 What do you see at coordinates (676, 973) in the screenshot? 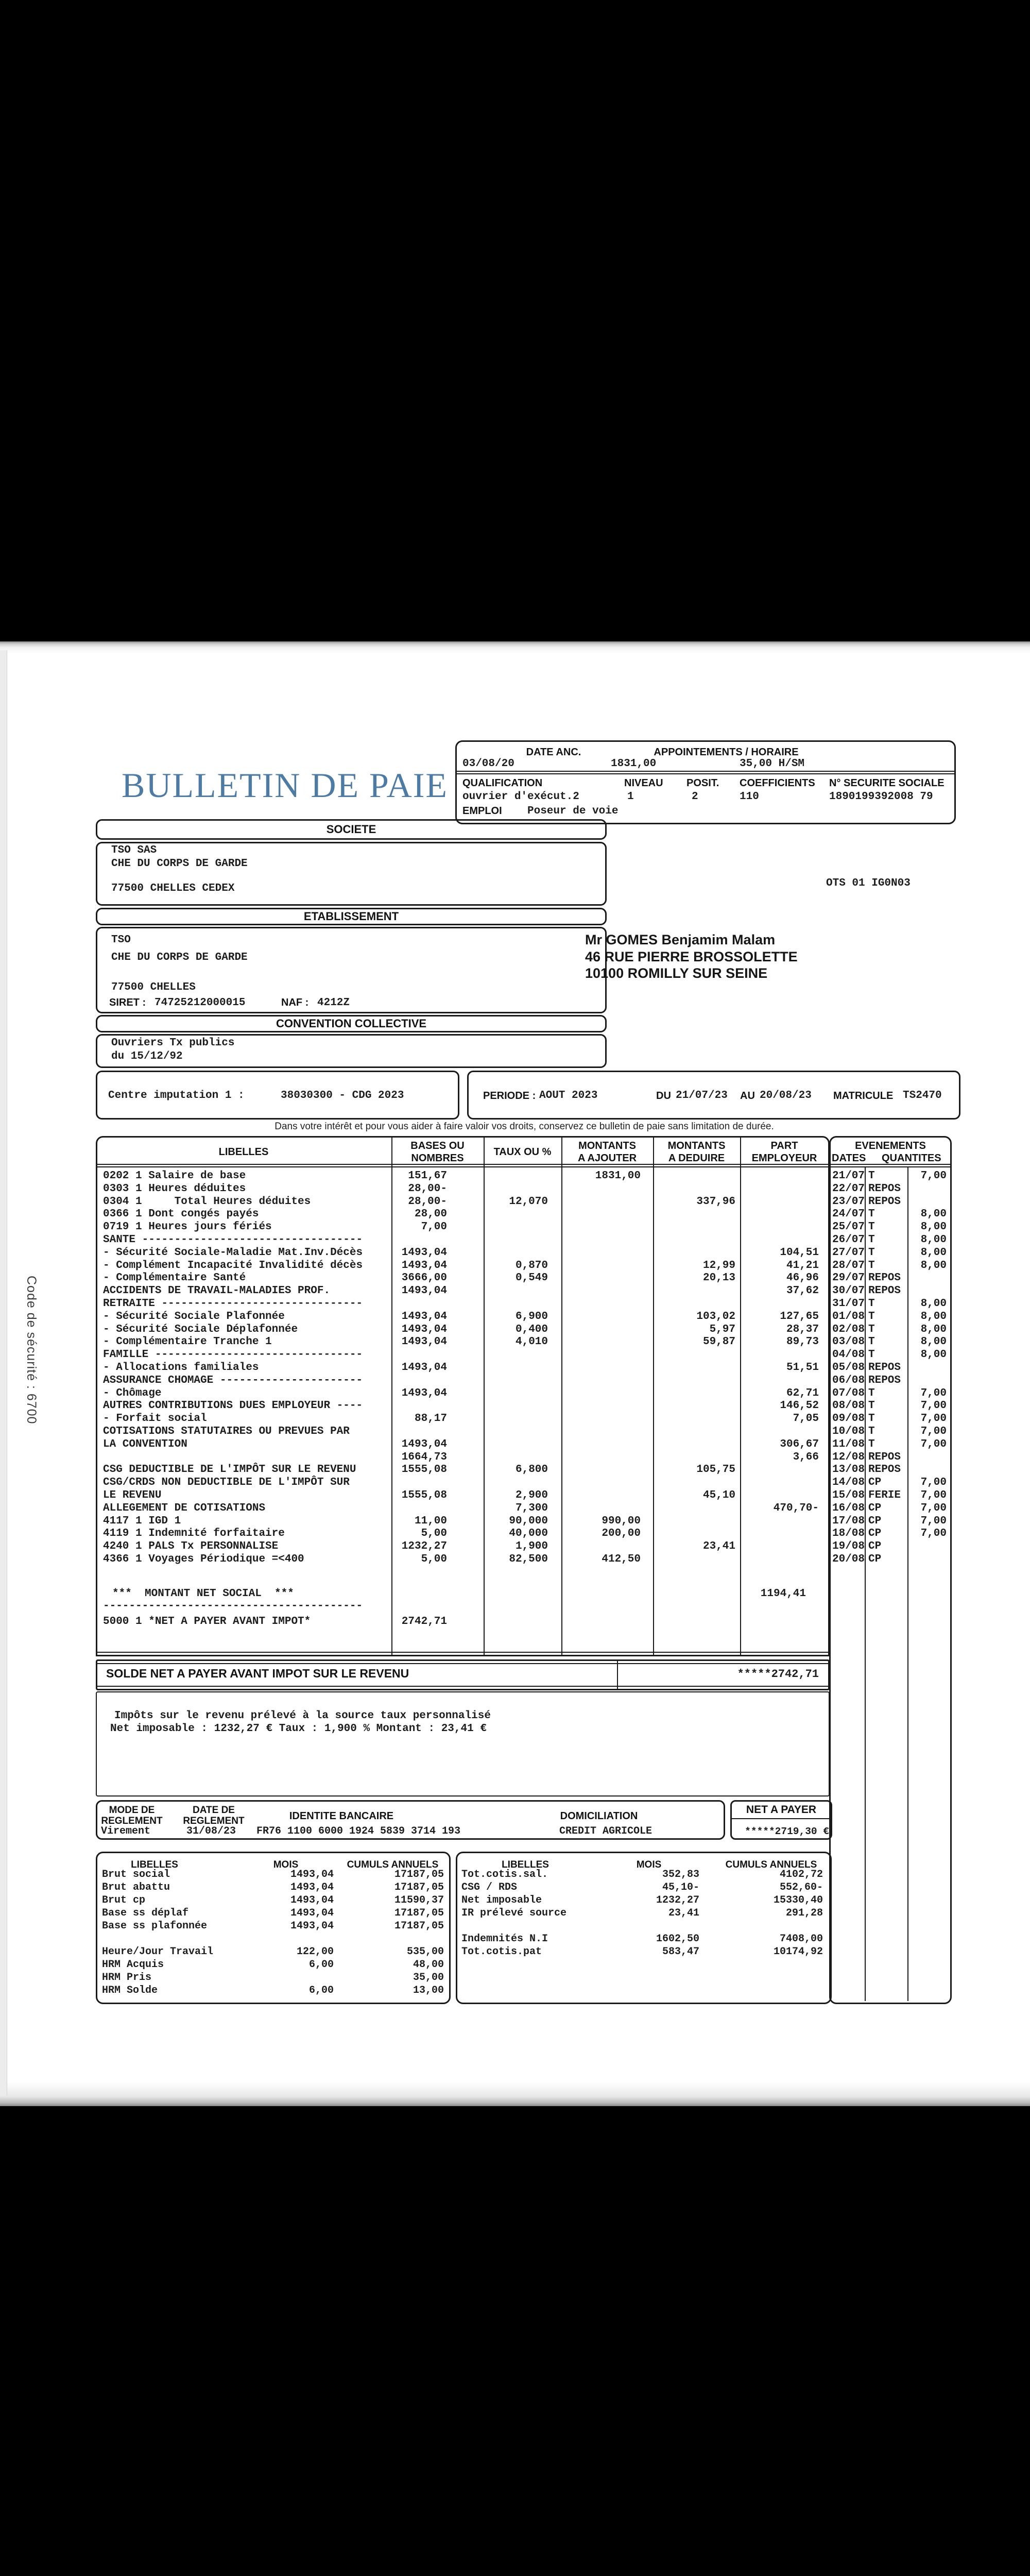
I see `employee-city: 10100 ROMILLY SUR SEINE` at bounding box center [676, 973].